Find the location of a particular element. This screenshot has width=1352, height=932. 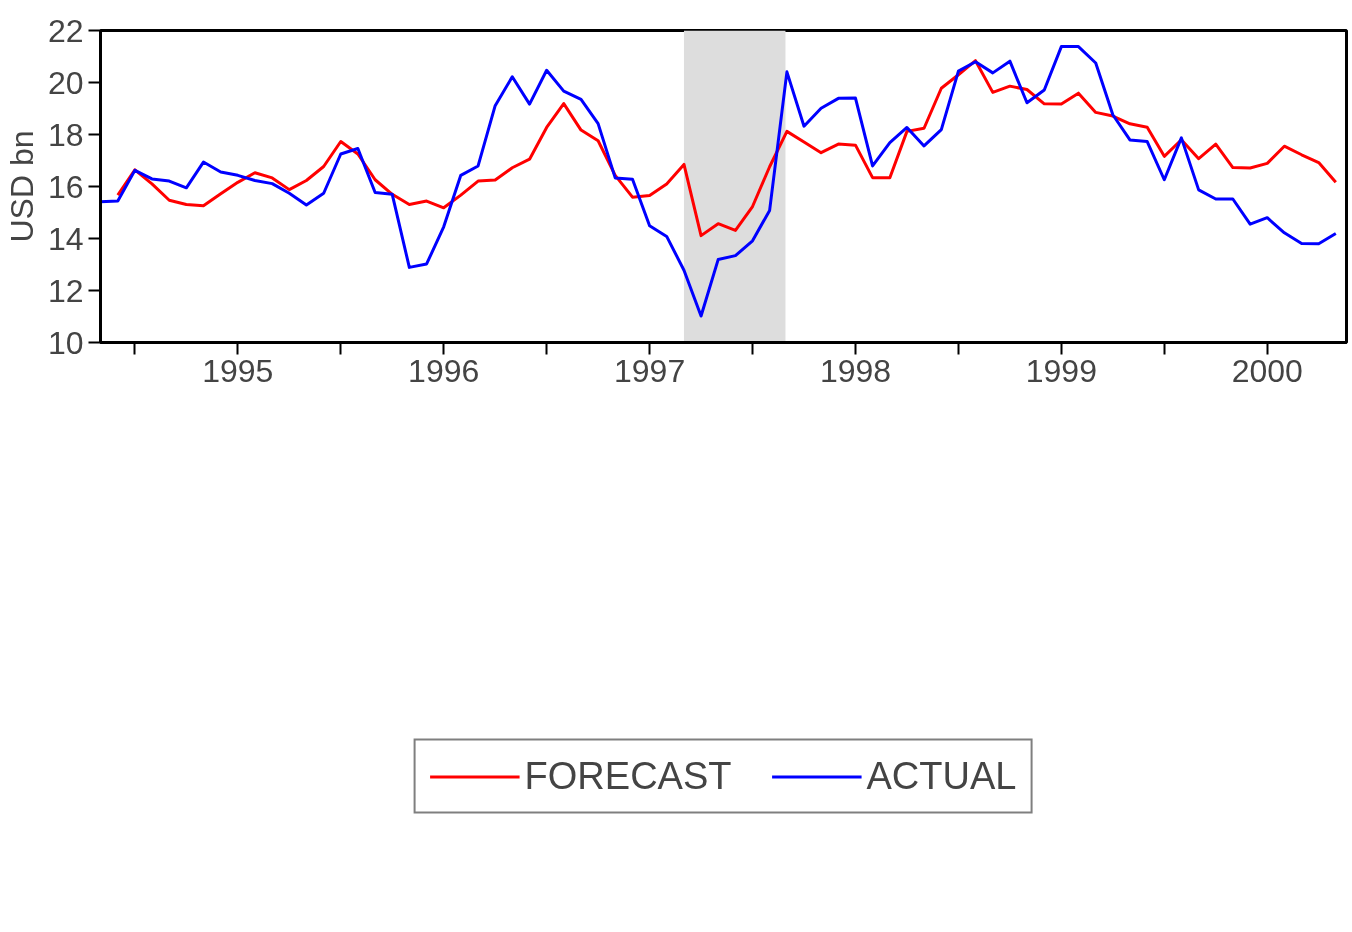

y-tick-label: 10 is located at coordinates (65, 342).